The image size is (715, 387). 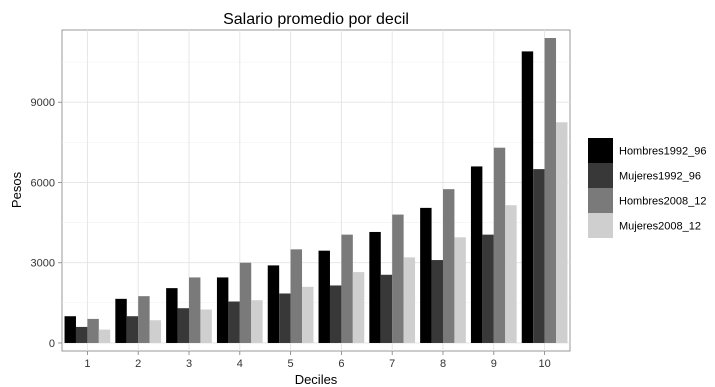 I want to click on x-tick-label: 3, so click(x=189, y=364).